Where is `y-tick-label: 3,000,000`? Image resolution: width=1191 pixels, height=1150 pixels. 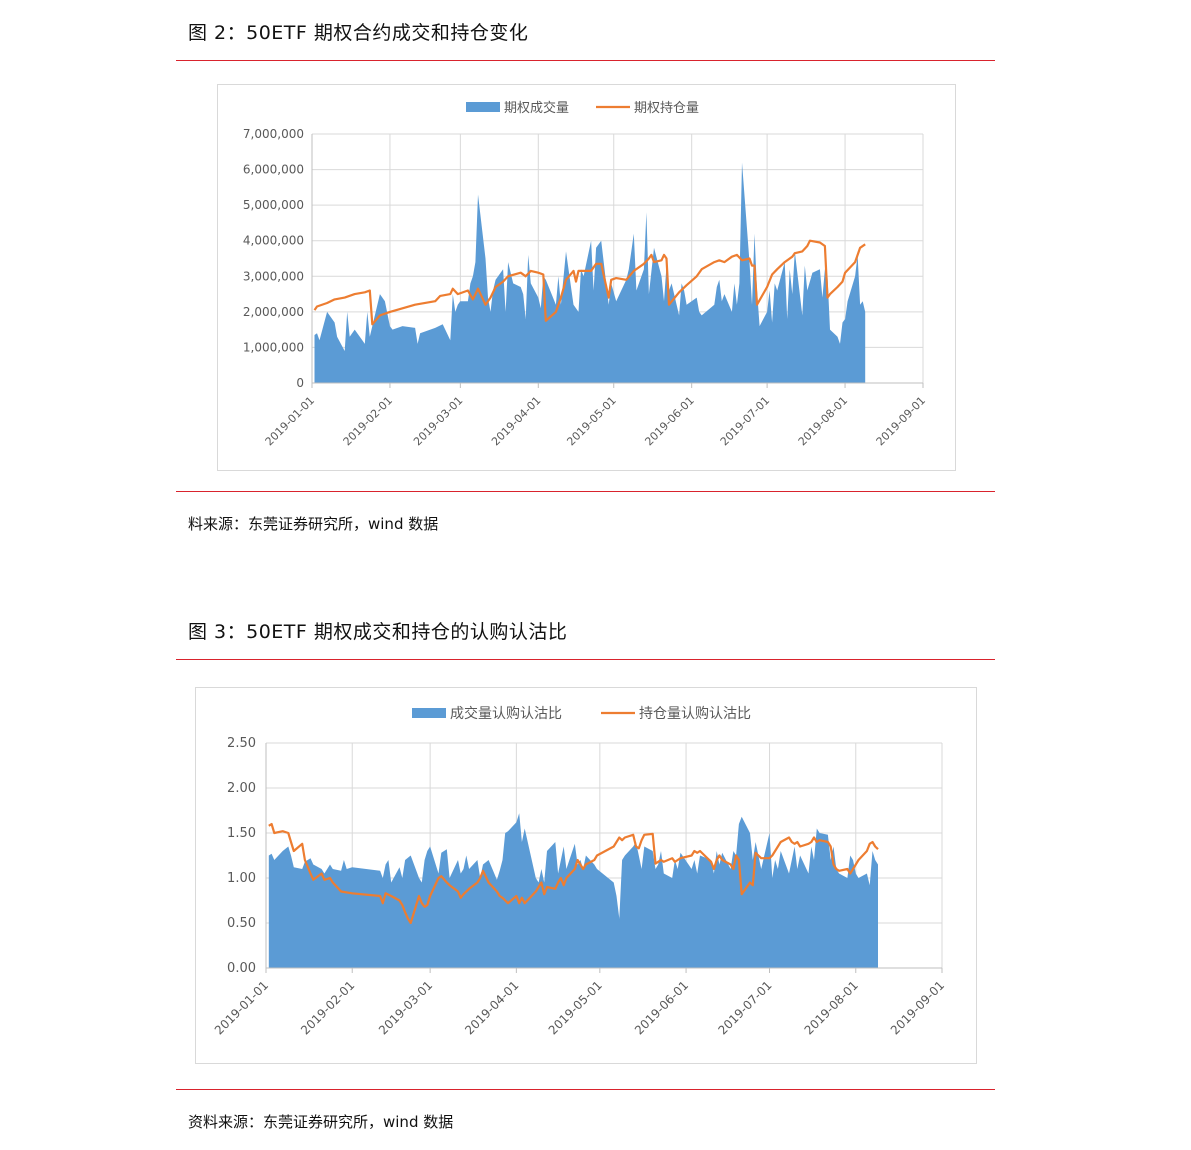
y-tick-label: 3,000,000 is located at coordinates (273, 276).